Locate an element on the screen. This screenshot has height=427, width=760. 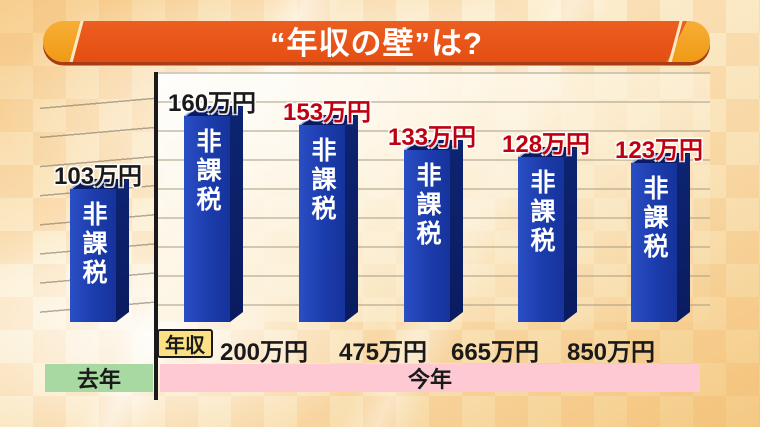
this-year-label: 今年 is located at coordinates (429, 379).